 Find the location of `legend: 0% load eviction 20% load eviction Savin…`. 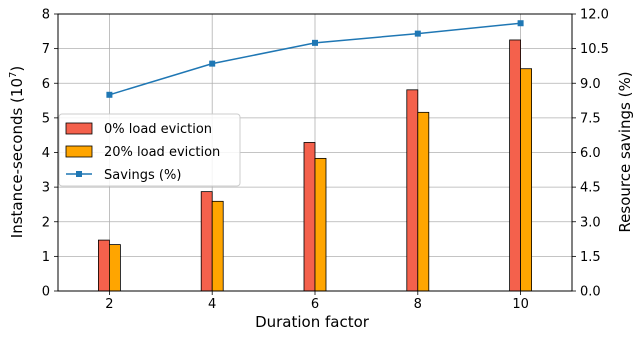

legend: 0% load eviction 20% load eviction Savin… is located at coordinates (149, 150).